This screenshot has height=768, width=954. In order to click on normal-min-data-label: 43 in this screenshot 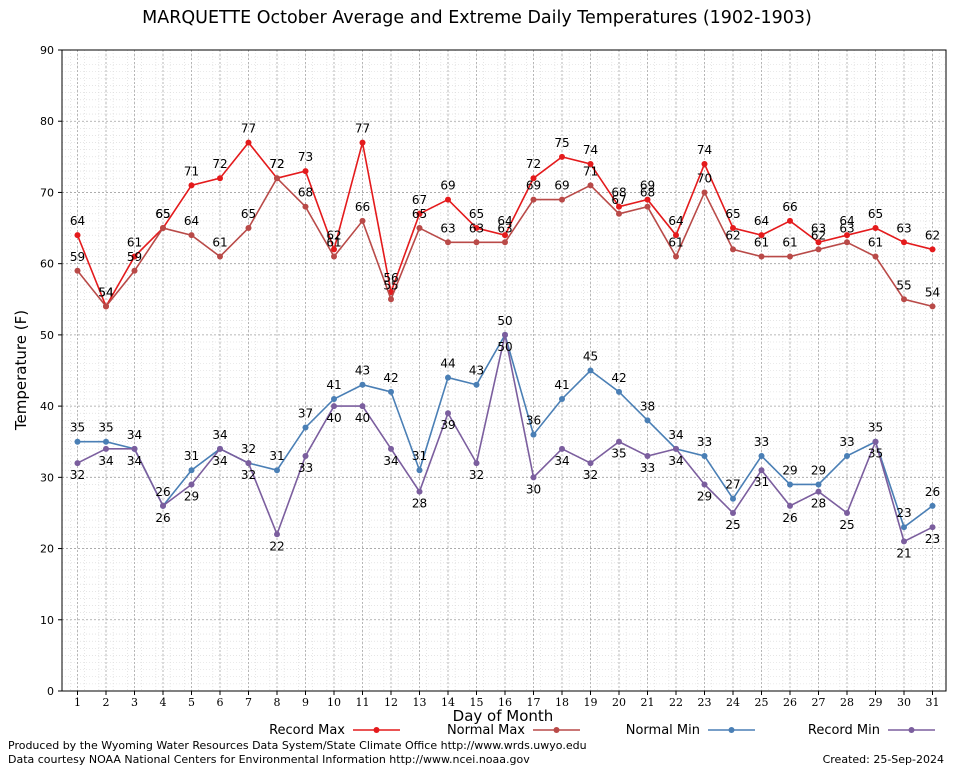, I will do `click(476, 371)`.